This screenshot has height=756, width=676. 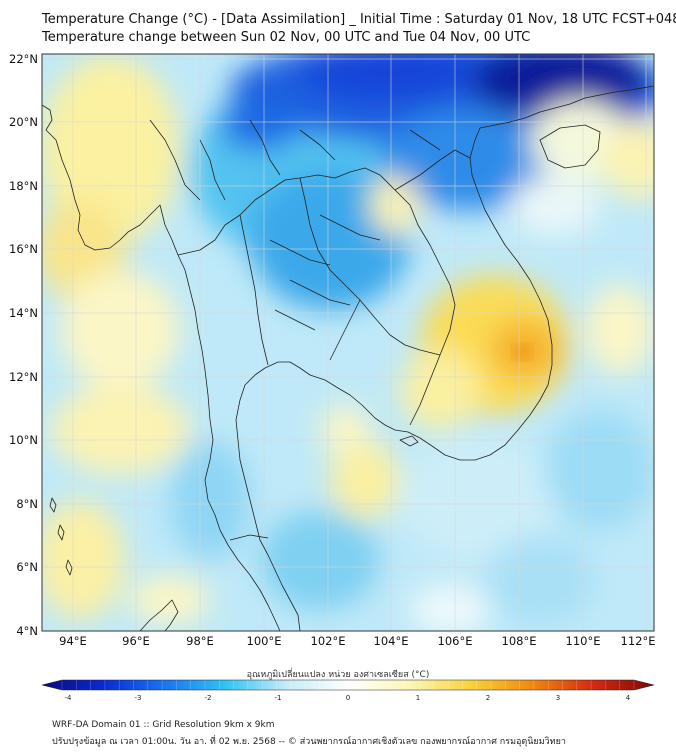 I want to click on lon-label: 96°E, so click(x=136, y=641).